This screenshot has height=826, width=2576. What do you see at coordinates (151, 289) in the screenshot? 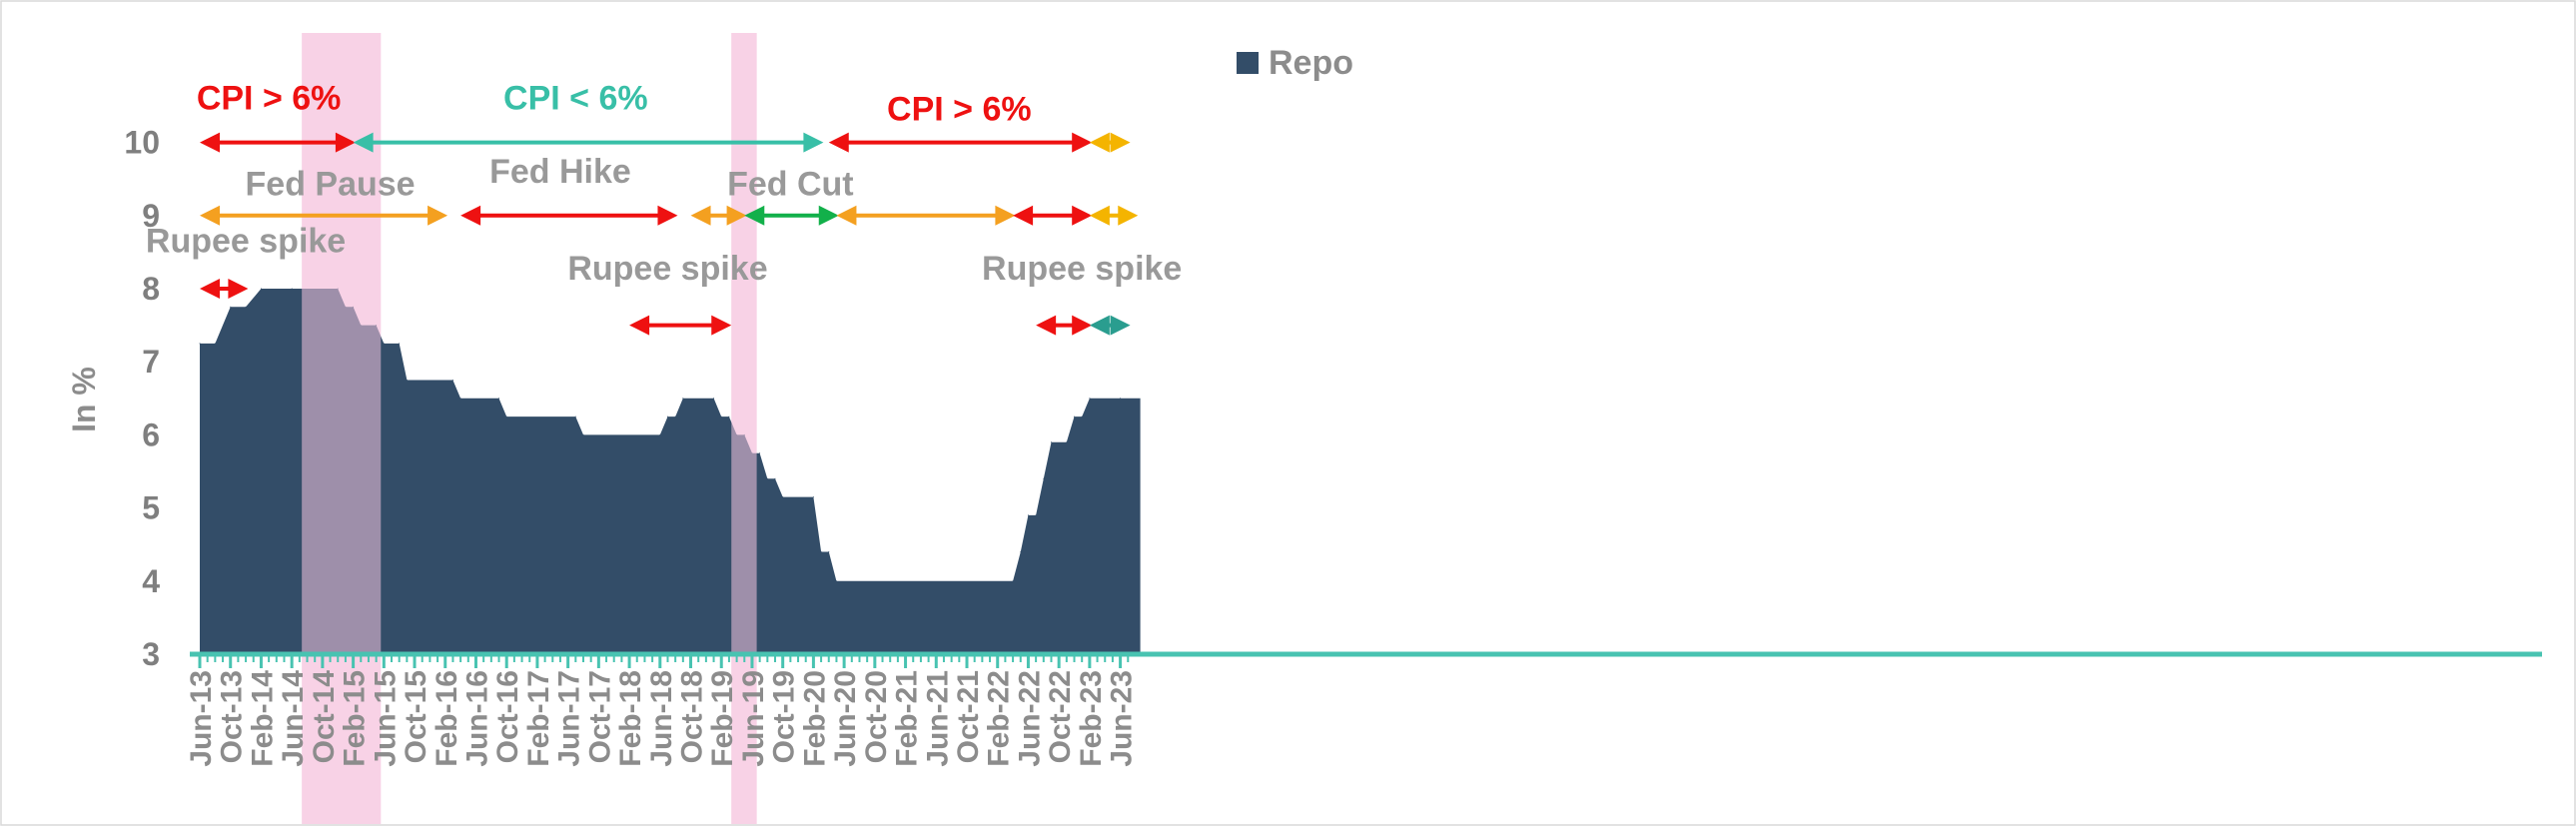
I see `y-tick-label: 8` at bounding box center [151, 289].